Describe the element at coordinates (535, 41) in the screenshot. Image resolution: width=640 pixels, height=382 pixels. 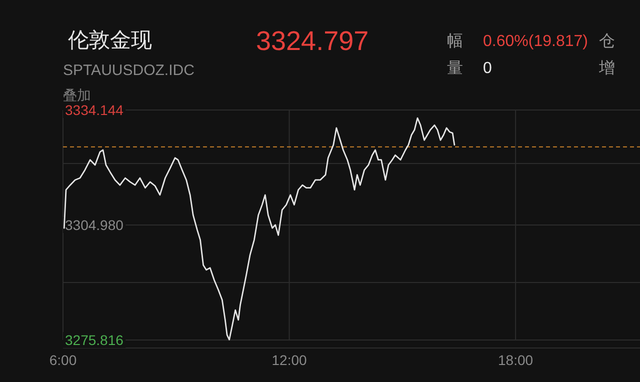
I see `text: 0.60%(19.817)` at that location.